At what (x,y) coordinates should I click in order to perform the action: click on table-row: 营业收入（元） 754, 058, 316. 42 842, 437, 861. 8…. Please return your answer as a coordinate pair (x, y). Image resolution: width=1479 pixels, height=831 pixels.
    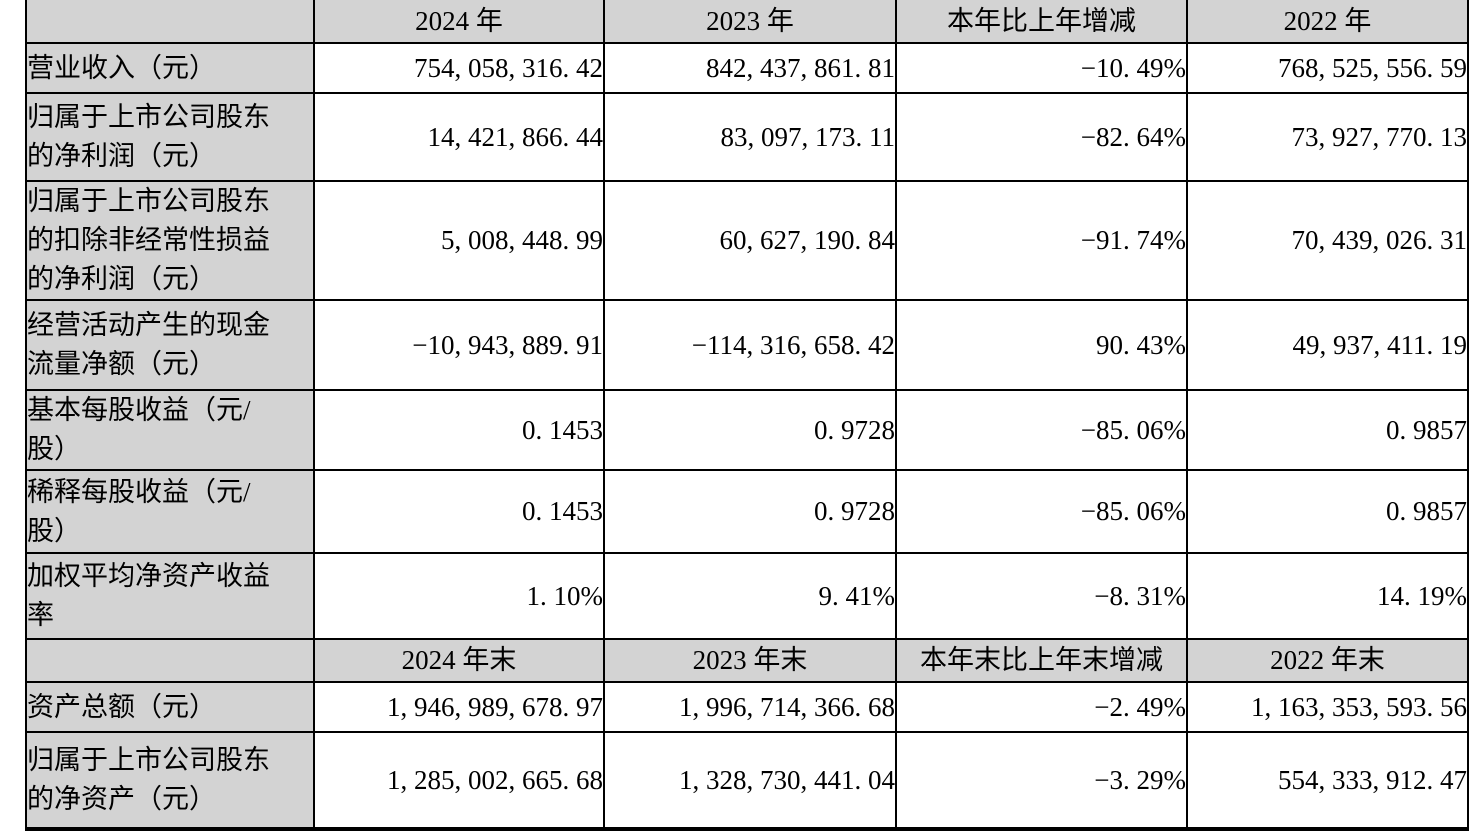
    Looking at the image, I should click on (747, 68).